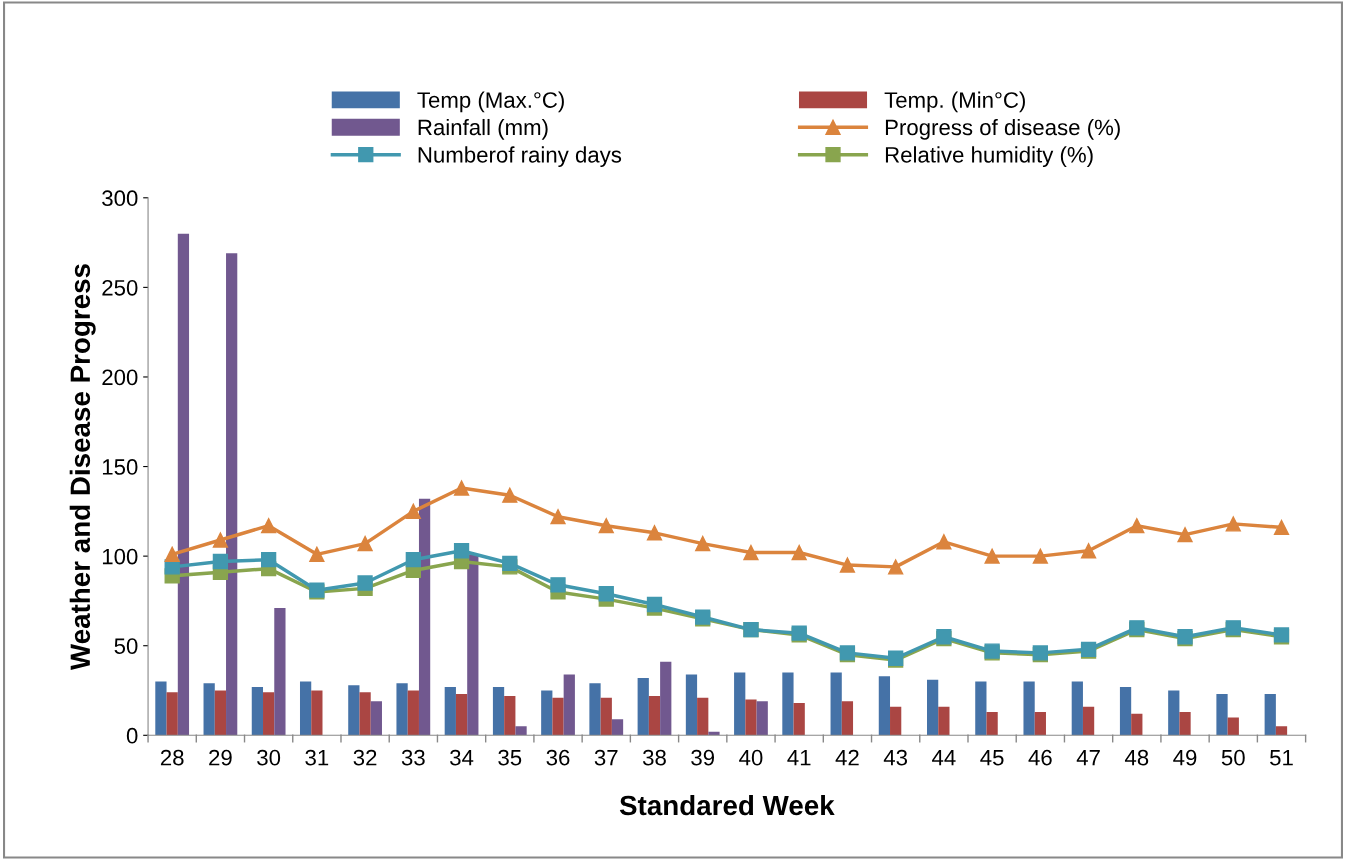 The image size is (1346, 860). Describe the element at coordinates (1088, 758) in the screenshot. I see `x-tick-label: 47` at that location.